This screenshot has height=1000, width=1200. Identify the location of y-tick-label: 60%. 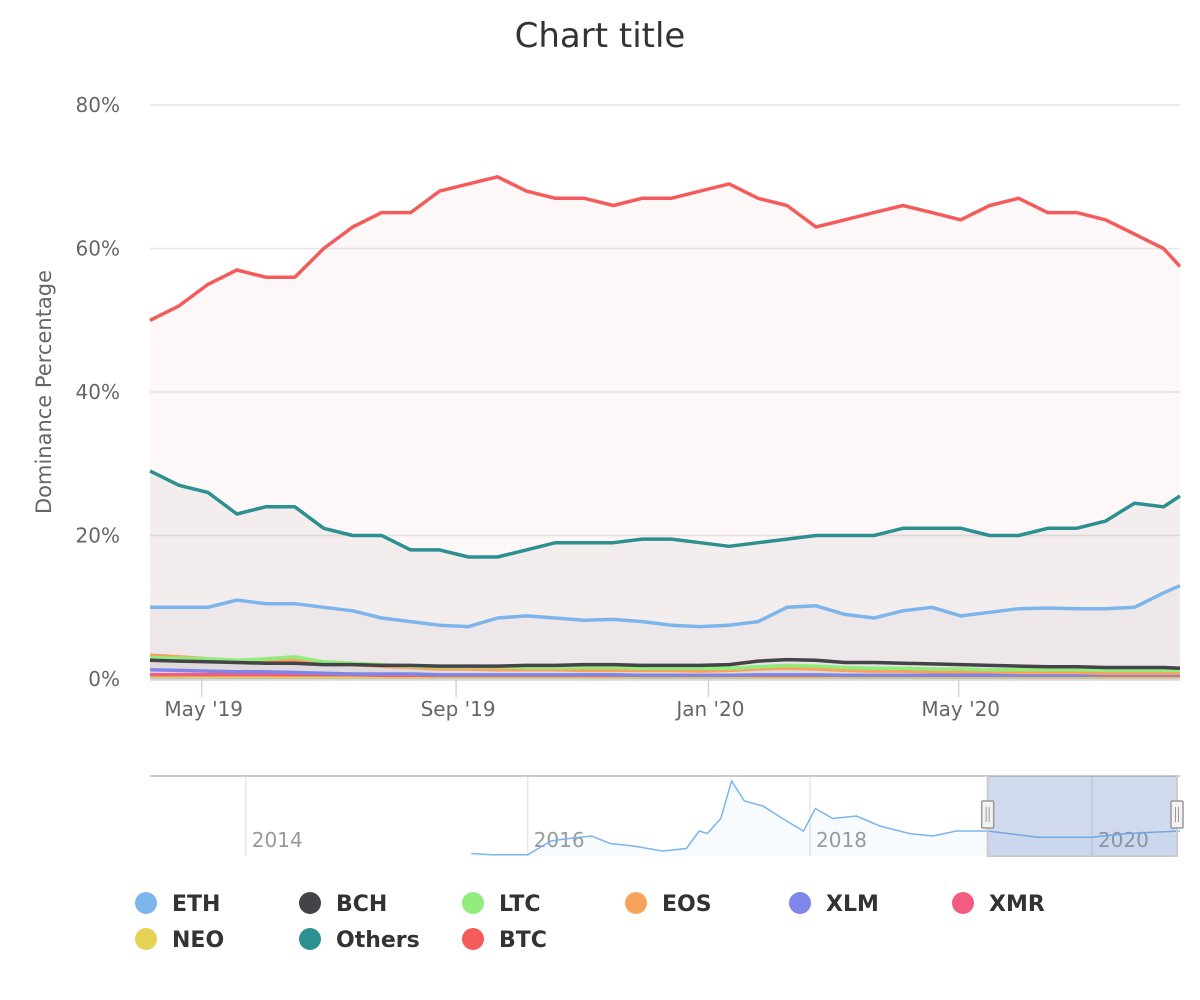
(98, 249).